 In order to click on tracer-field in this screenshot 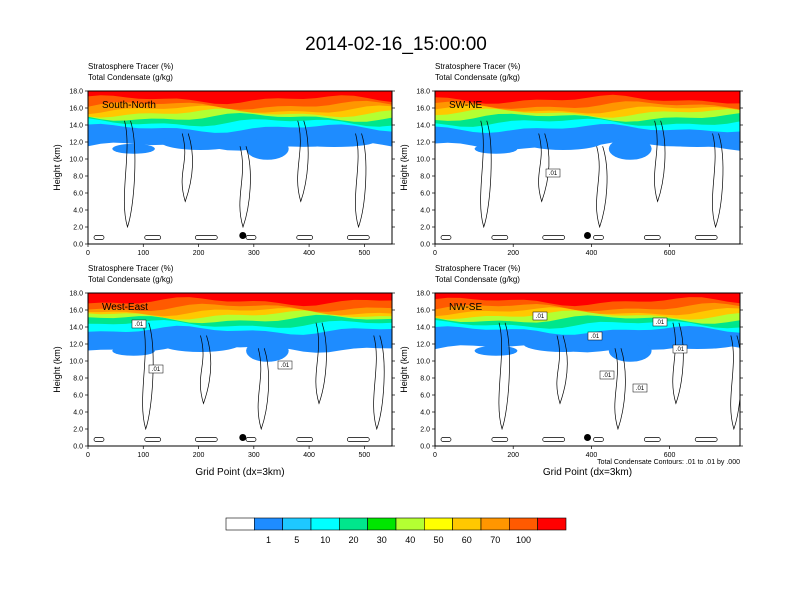, I will do `click(587, 125)`.